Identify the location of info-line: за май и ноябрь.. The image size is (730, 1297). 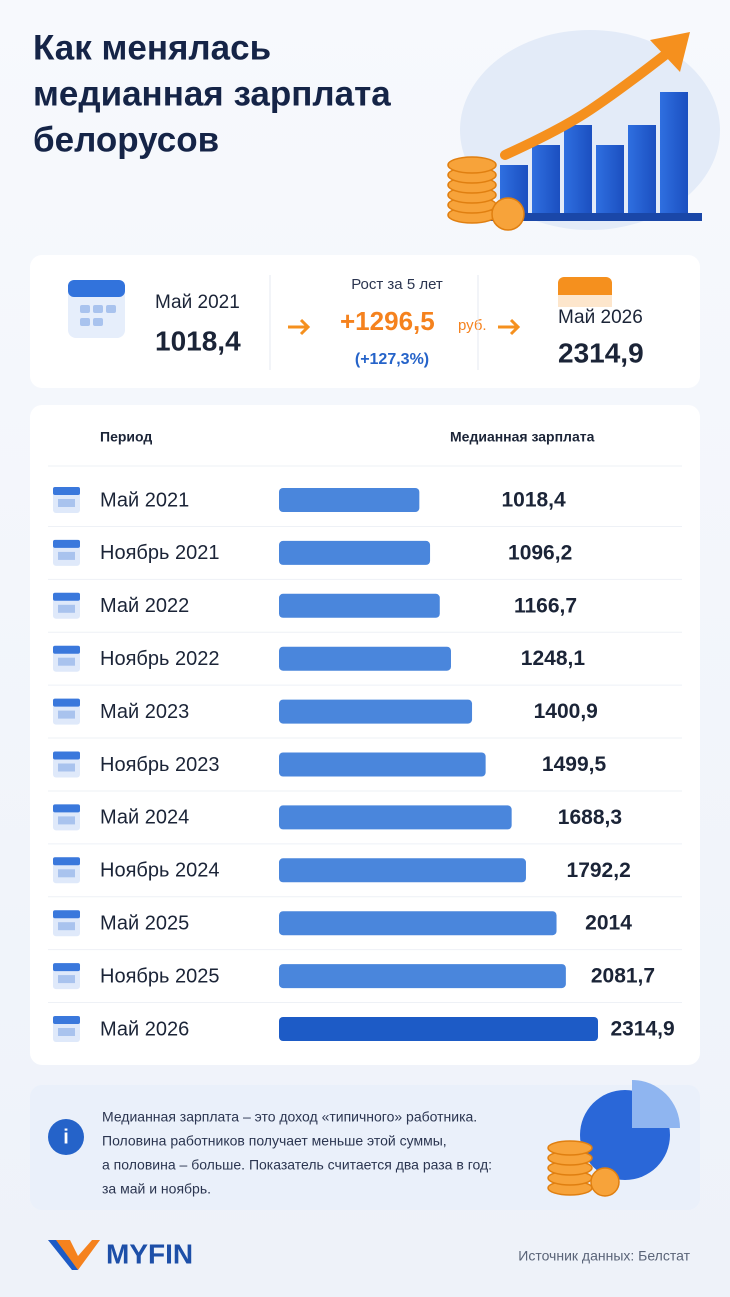
(156, 1189).